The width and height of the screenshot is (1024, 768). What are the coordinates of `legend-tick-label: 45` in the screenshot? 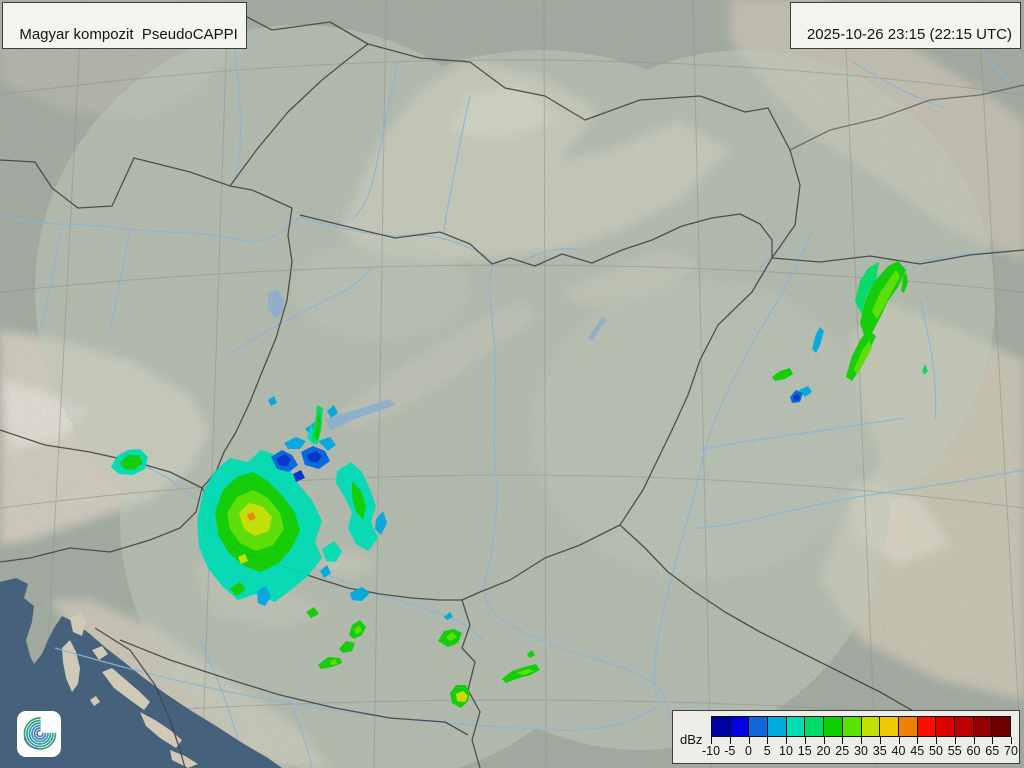 It's located at (917, 751).